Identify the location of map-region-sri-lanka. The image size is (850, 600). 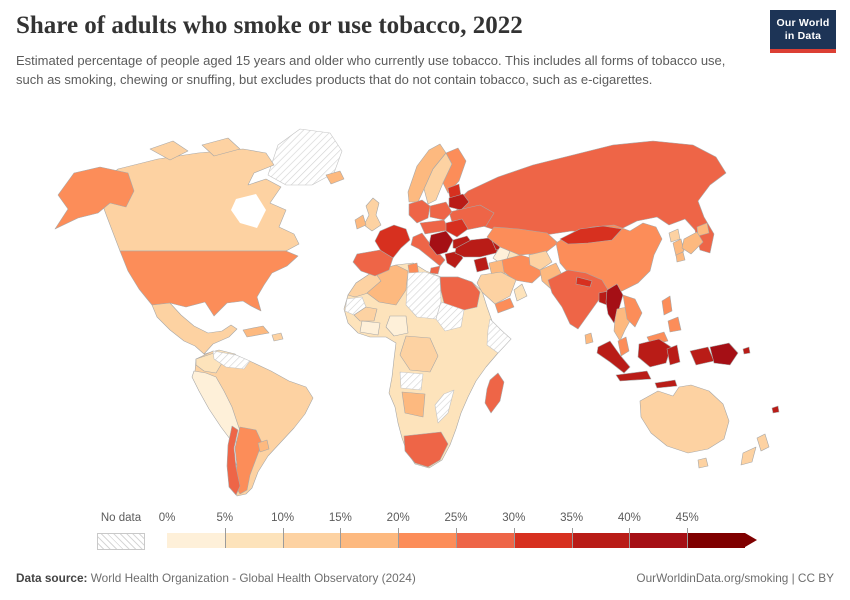
(589, 338).